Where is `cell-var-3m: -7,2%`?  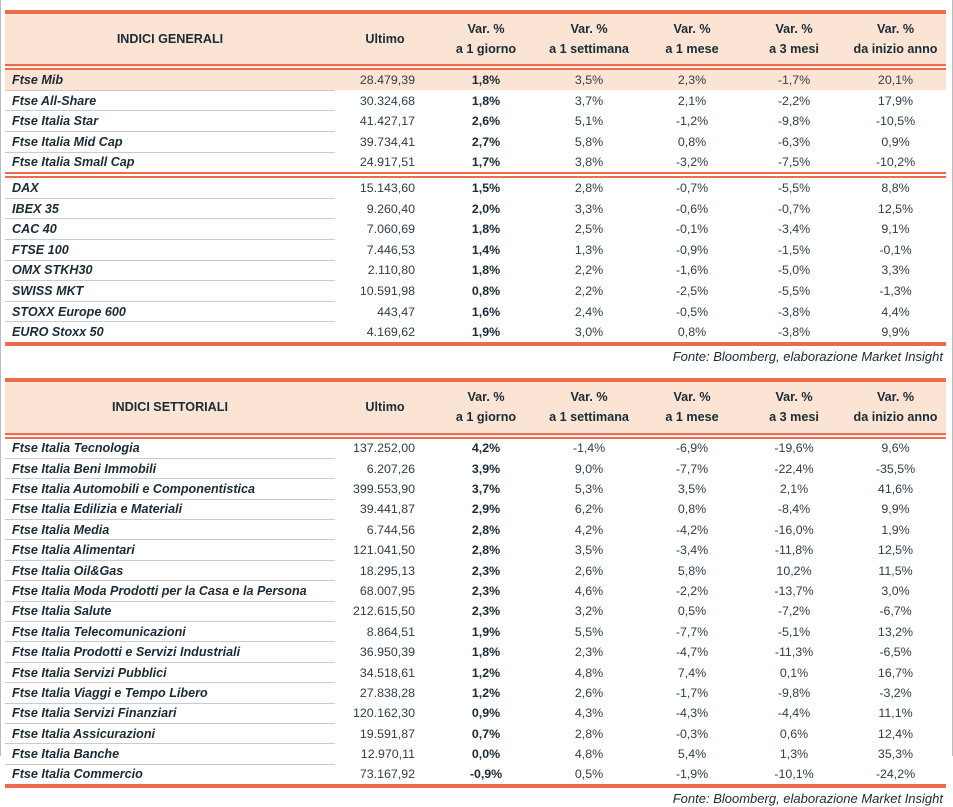
cell-var-3m: -7,2% is located at coordinates (794, 611).